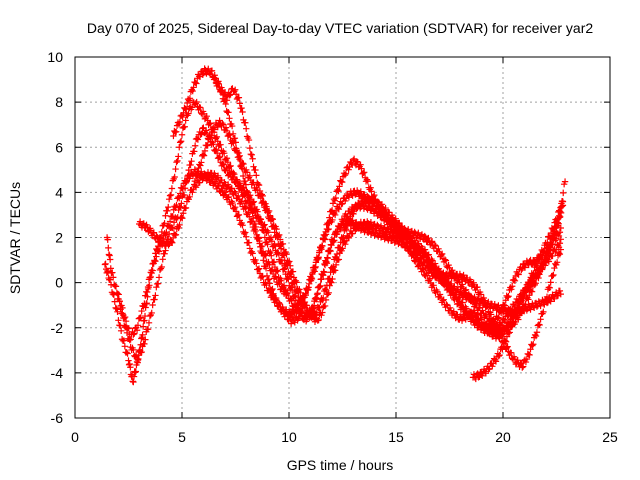 This screenshot has width=640, height=480. Describe the element at coordinates (55, 57) in the screenshot. I see `y-tick-label: 10` at that location.